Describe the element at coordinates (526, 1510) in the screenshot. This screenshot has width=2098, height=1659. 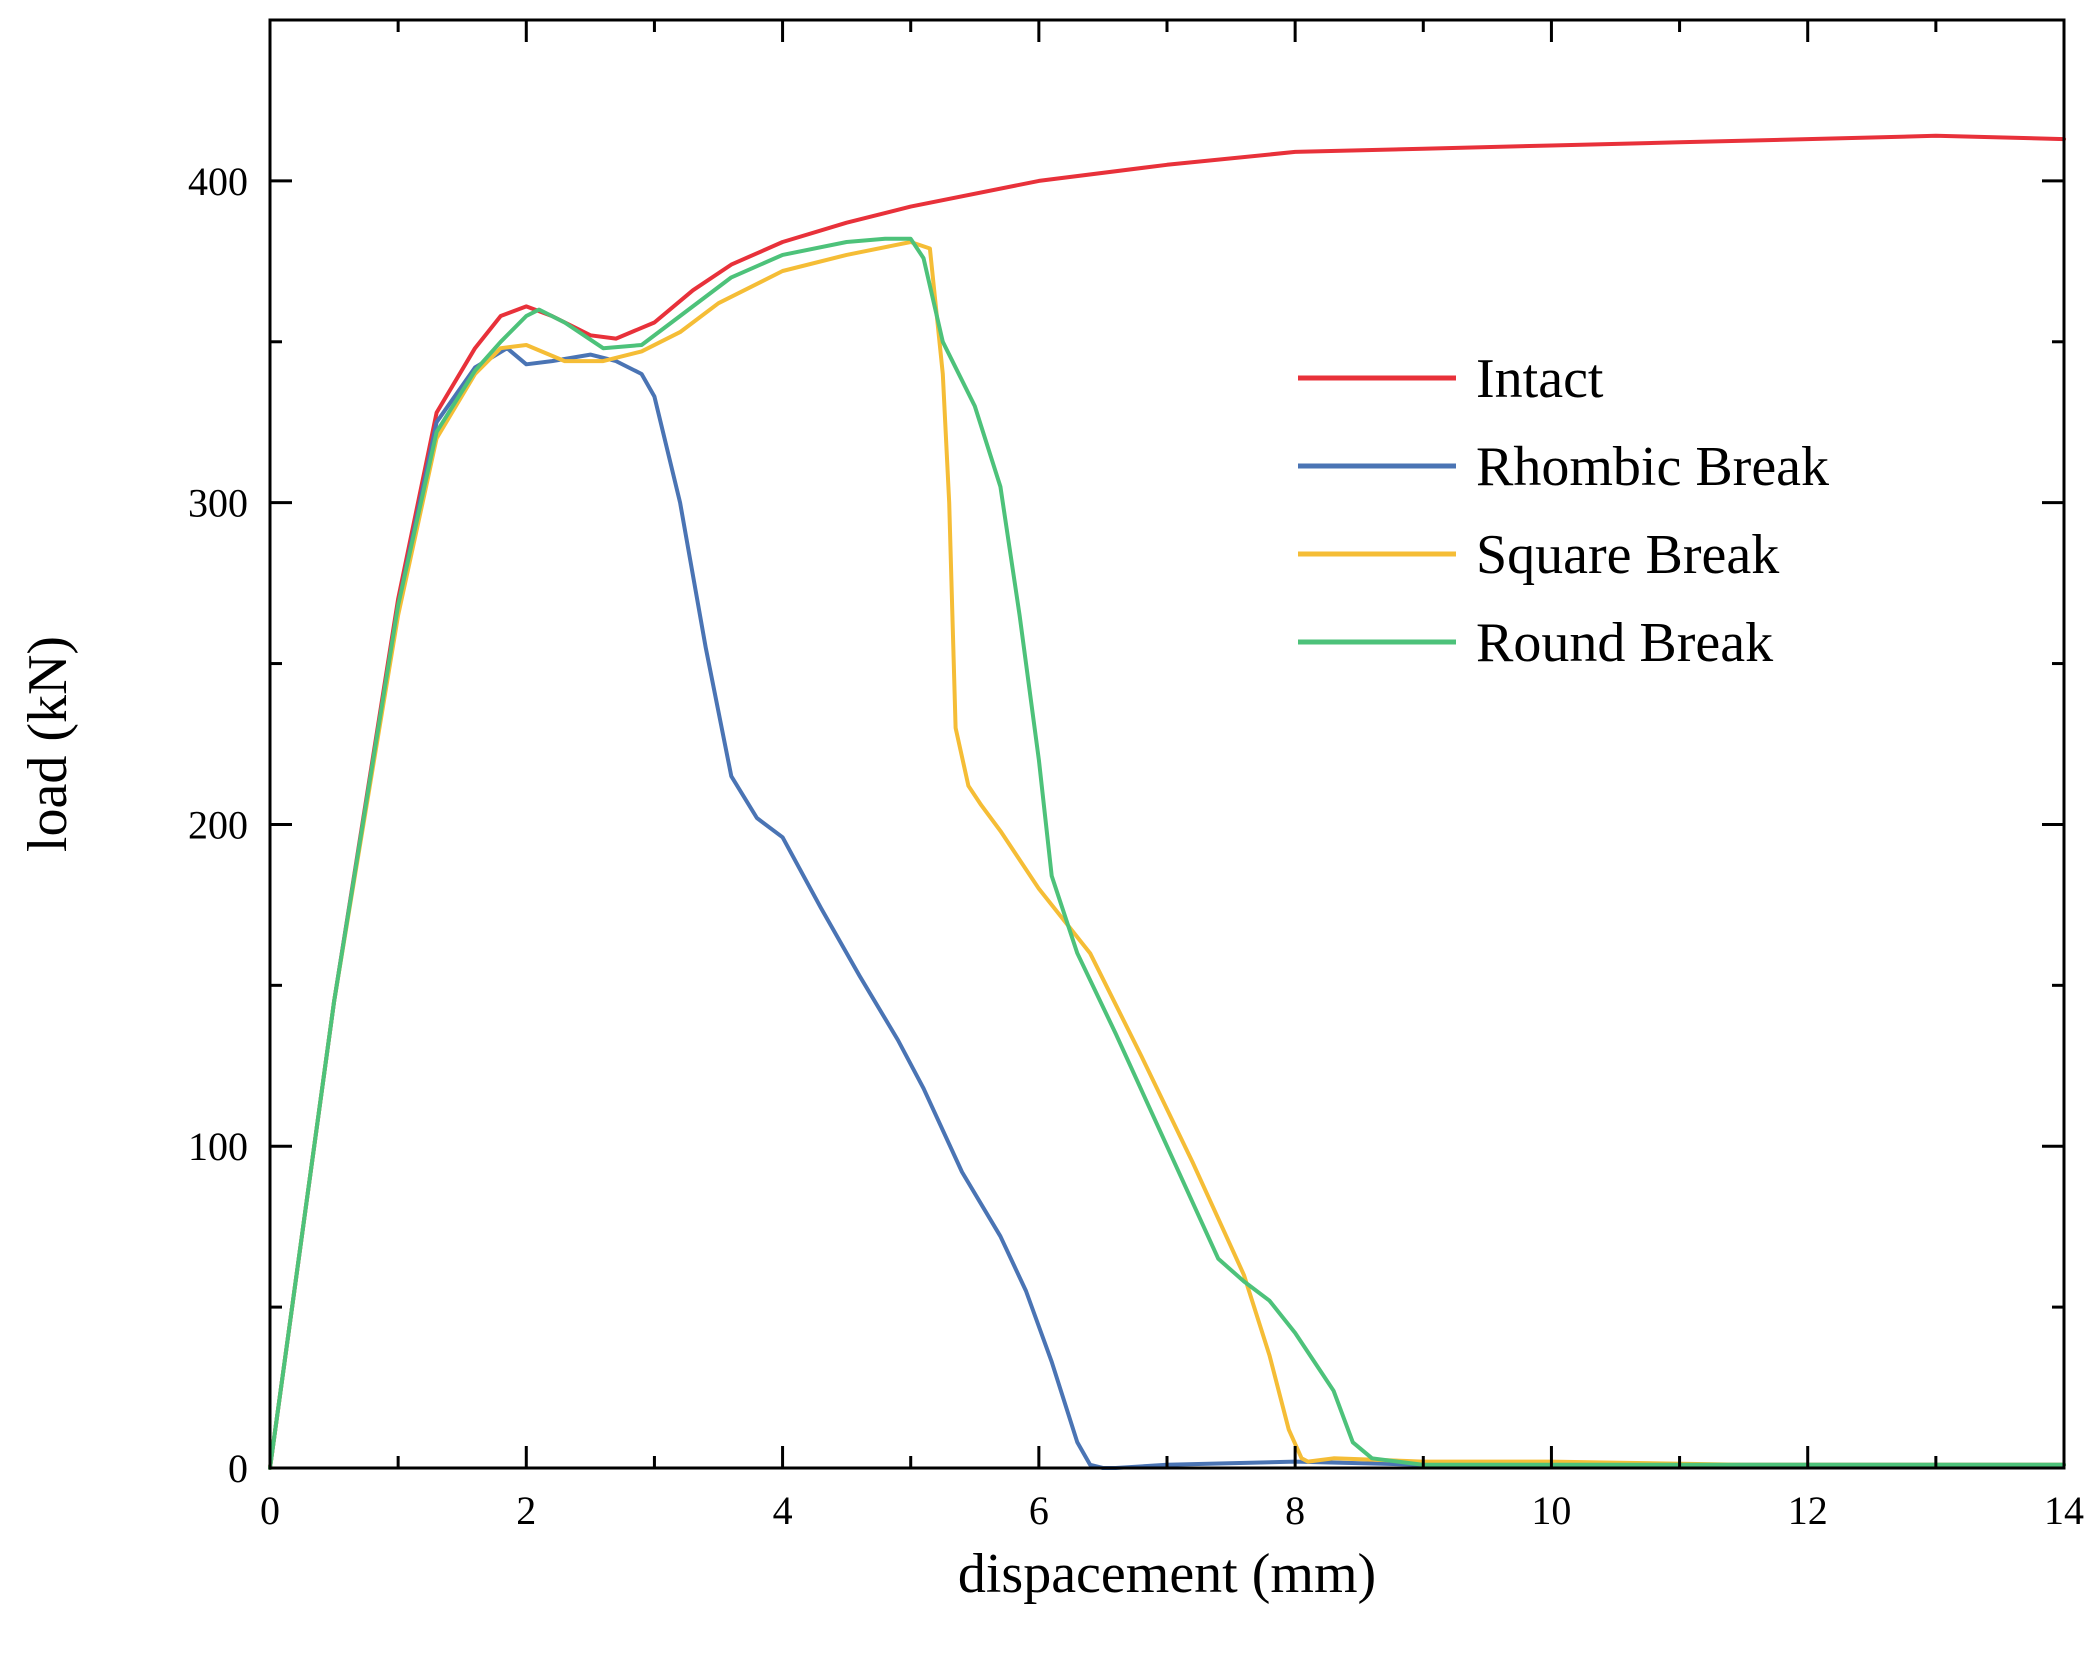
I see `x-tick-label: 2` at that location.